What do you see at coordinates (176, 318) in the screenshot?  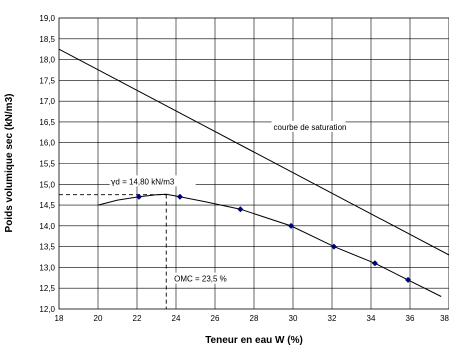 I see `x-tick-label: 24` at bounding box center [176, 318].